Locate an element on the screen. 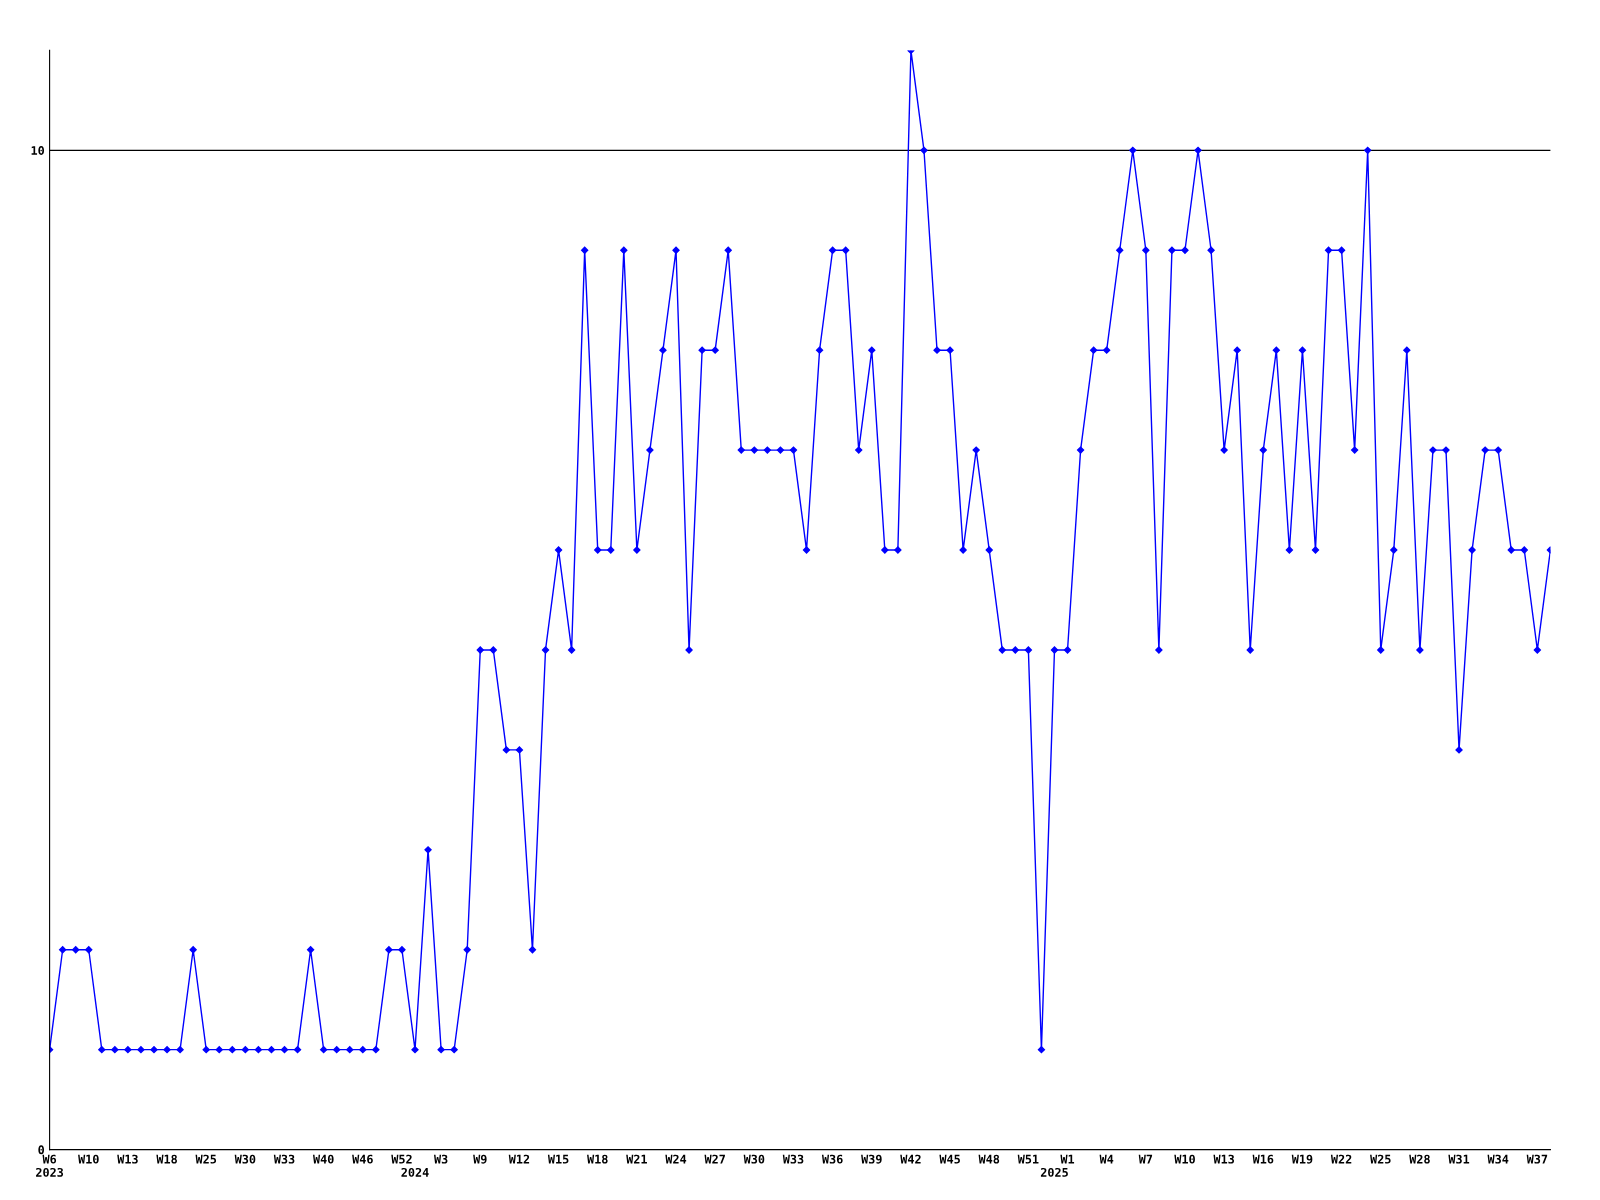  x-tick-label: W24 is located at coordinates (676, 1159).